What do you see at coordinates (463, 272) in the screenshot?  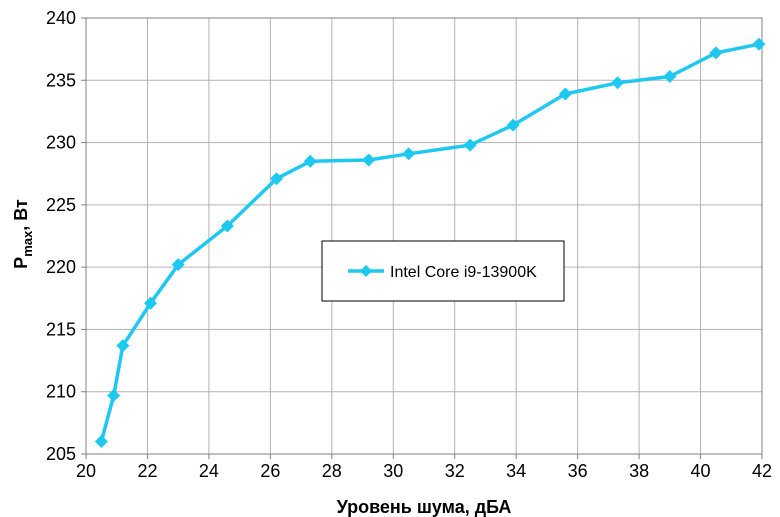 I see `legend-label: Intel Core i9-13900K` at bounding box center [463, 272].